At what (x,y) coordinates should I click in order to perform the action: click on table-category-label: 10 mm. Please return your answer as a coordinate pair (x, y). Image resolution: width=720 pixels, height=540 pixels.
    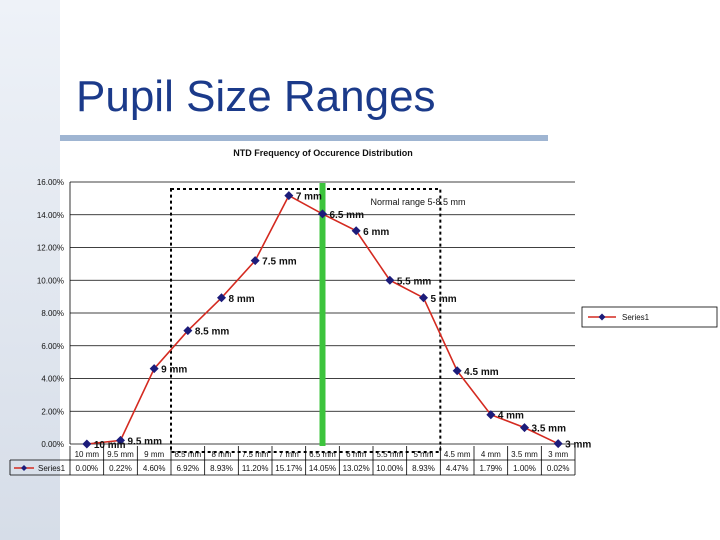
    Looking at the image, I should click on (87, 454).